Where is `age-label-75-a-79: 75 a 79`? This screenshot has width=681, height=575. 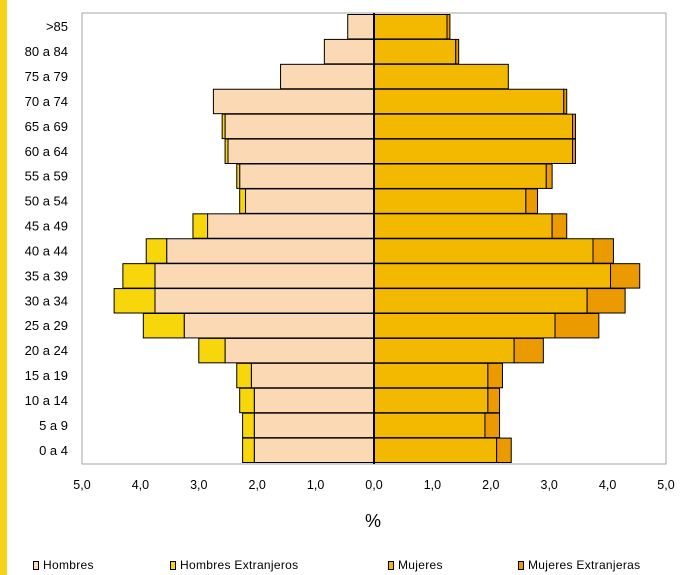
age-label-75-a-79: 75 a 79 is located at coordinates (46, 76).